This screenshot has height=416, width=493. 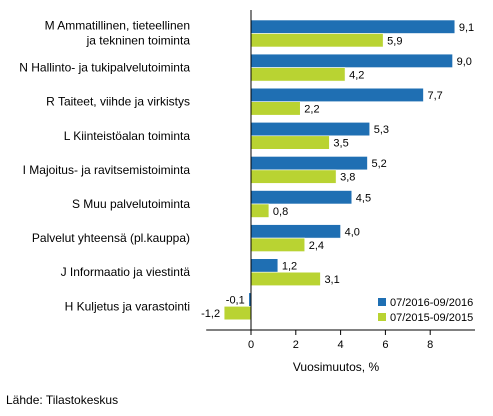 What do you see at coordinates (127, 136) in the screenshot?
I see `category-label: L Kiinteistöalan toiminta` at bounding box center [127, 136].